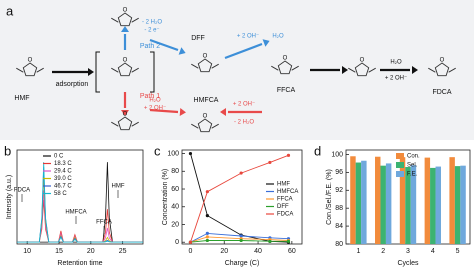 The width and height of the screenshot is (474, 273). I want to click on y-axis-label: Intensity (a.u.), so click(9, 197).